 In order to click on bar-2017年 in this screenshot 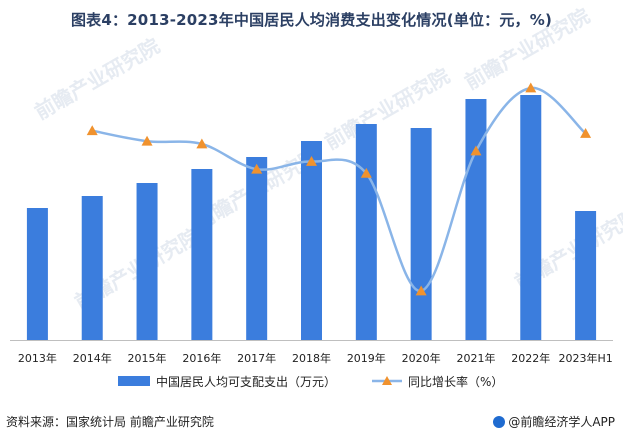, I will do `click(257, 248)`.